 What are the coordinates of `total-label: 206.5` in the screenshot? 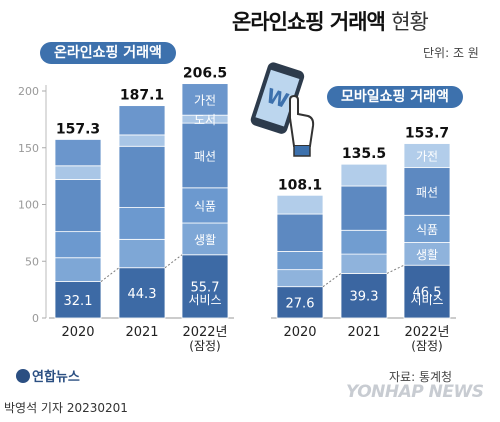 It's located at (205, 74).